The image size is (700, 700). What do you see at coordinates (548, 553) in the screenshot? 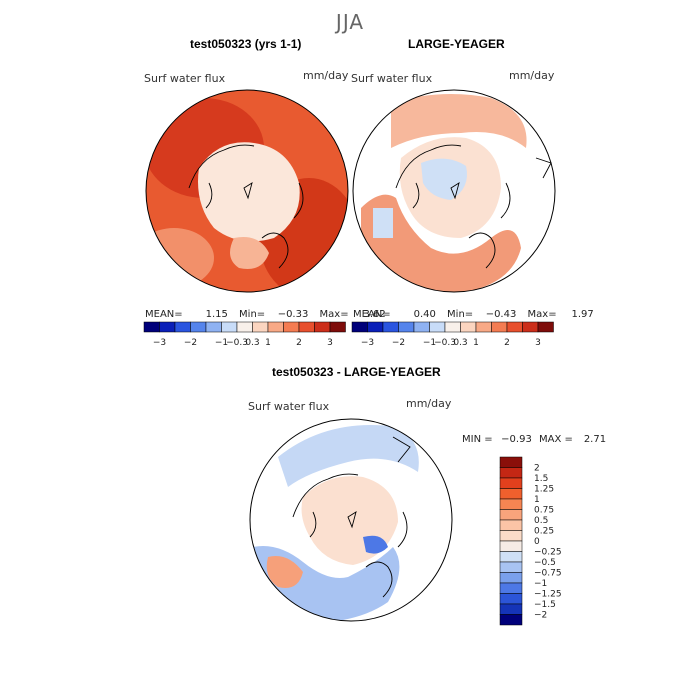
I see `diff-colorbar-tick-label: −0.25` at bounding box center [548, 553].